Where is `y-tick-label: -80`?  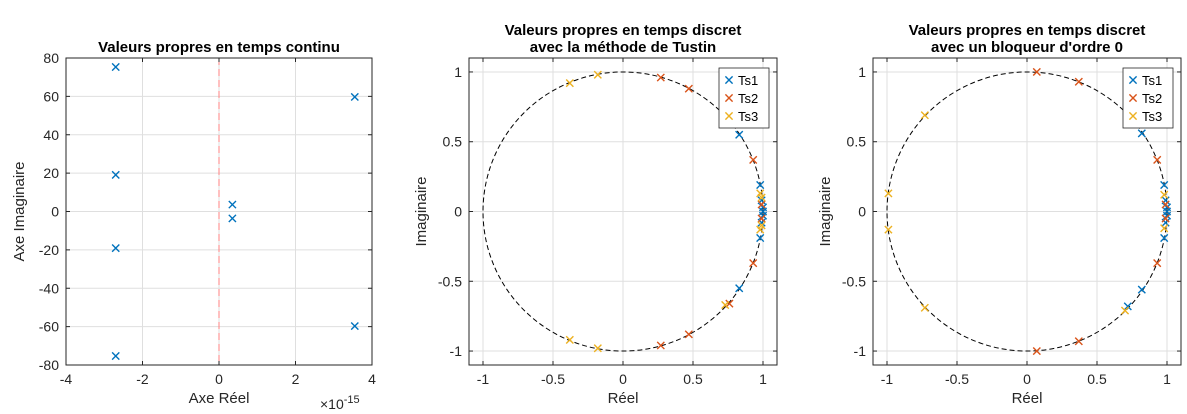
y-tick-label: -80 is located at coordinates (49, 365).